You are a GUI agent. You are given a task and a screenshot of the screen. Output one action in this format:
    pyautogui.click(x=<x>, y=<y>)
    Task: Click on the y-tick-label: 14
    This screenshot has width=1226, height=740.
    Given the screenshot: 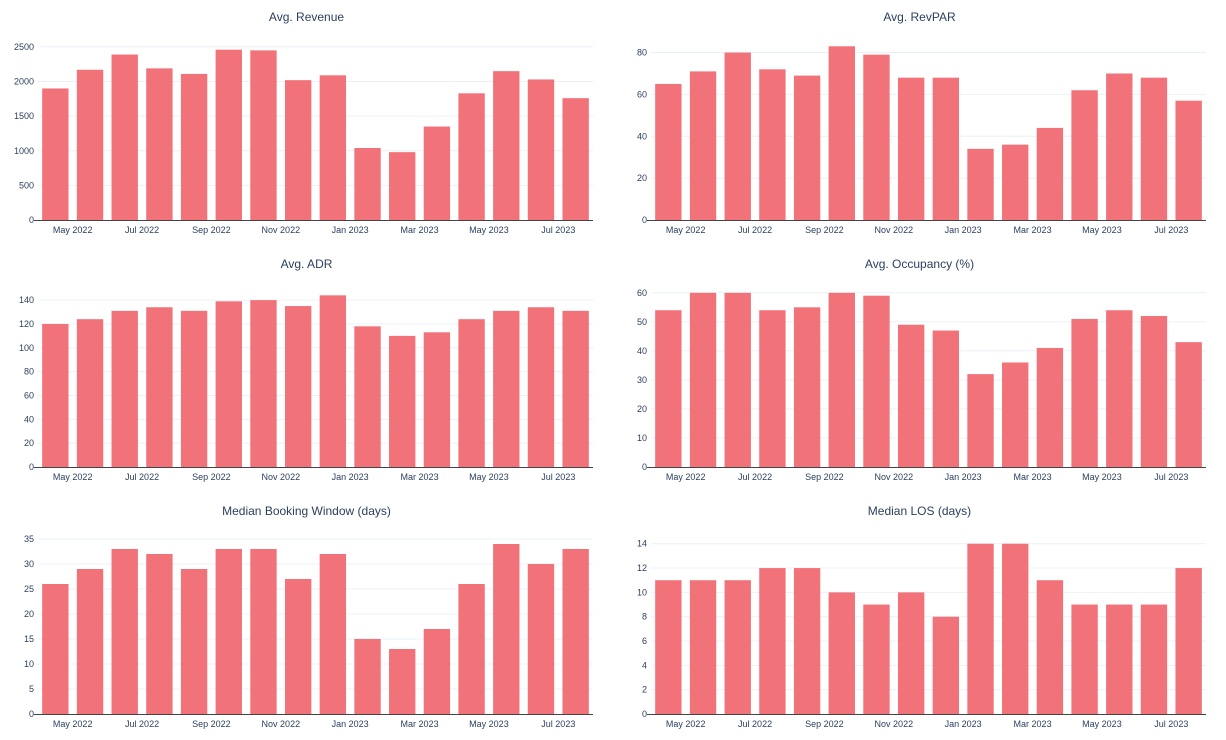 What is the action you would take?
    pyautogui.click(x=642, y=544)
    